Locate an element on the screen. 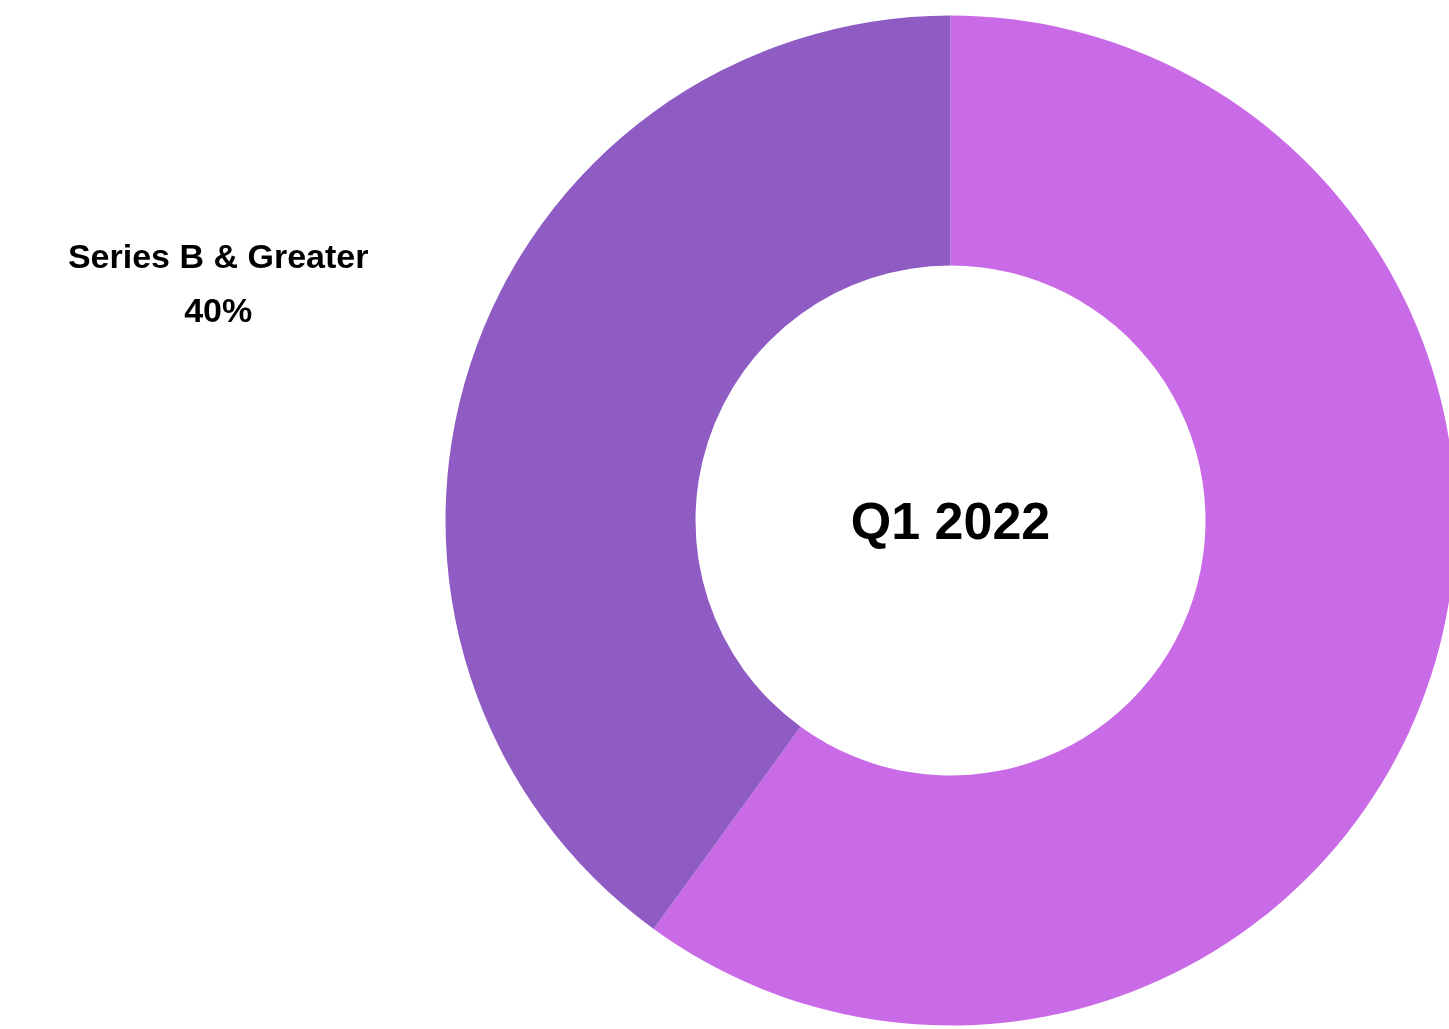 This screenshot has width=1449, height=1029. text: Q1 2022 is located at coordinates (950, 520).